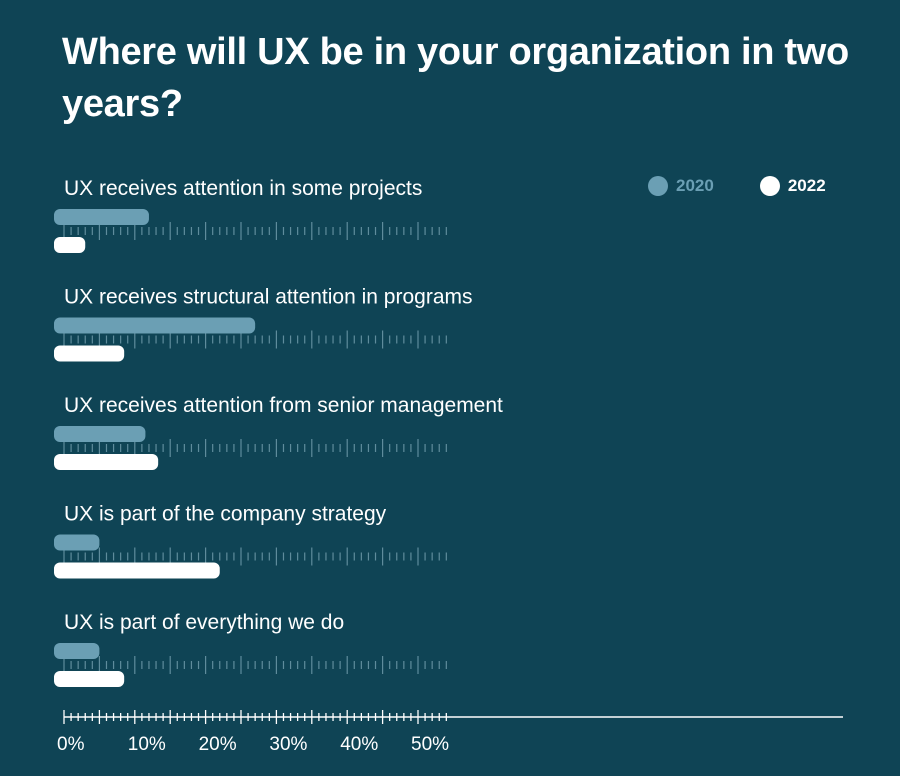 The image size is (900, 776). Describe the element at coordinates (218, 744) in the screenshot. I see `x-tick-label: 20%` at that location.